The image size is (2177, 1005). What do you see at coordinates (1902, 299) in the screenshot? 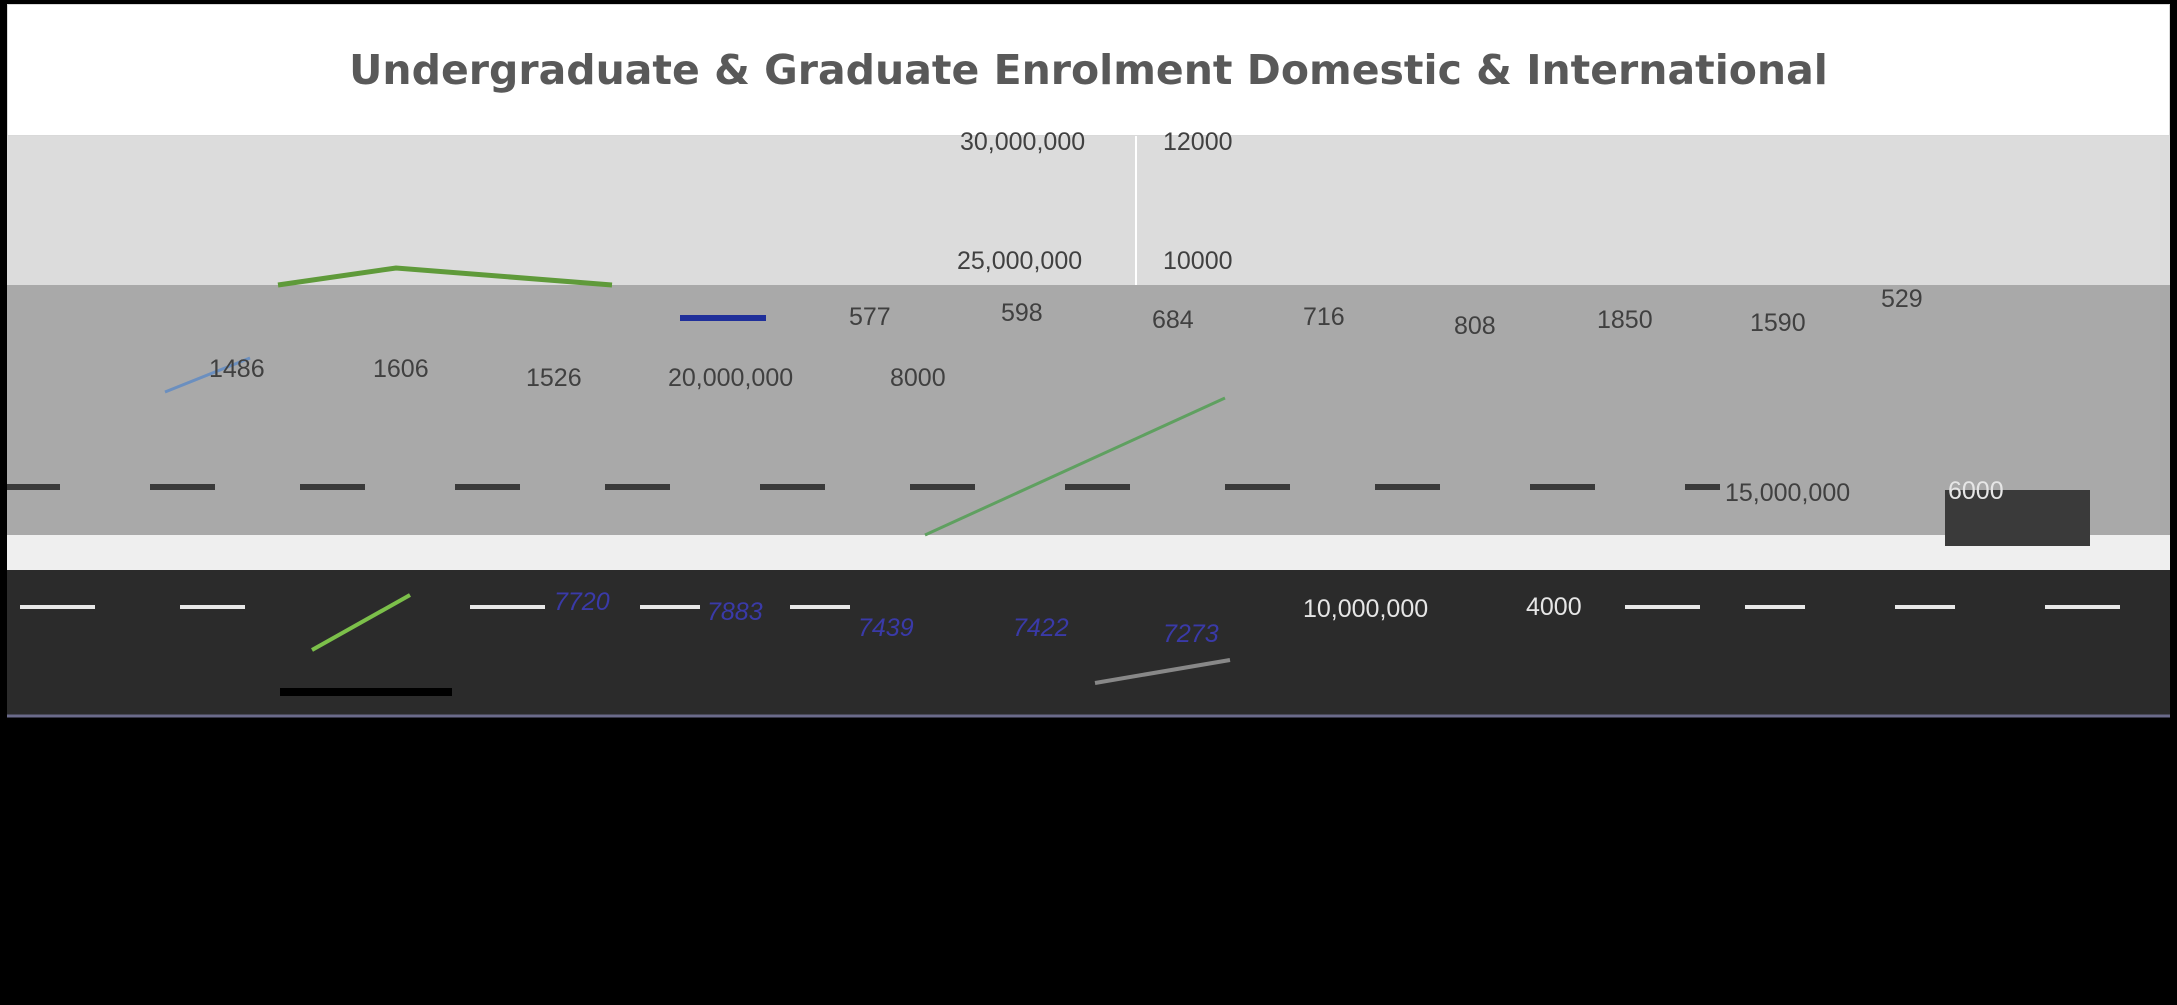
I see `data-label: 529` at bounding box center [1902, 299].